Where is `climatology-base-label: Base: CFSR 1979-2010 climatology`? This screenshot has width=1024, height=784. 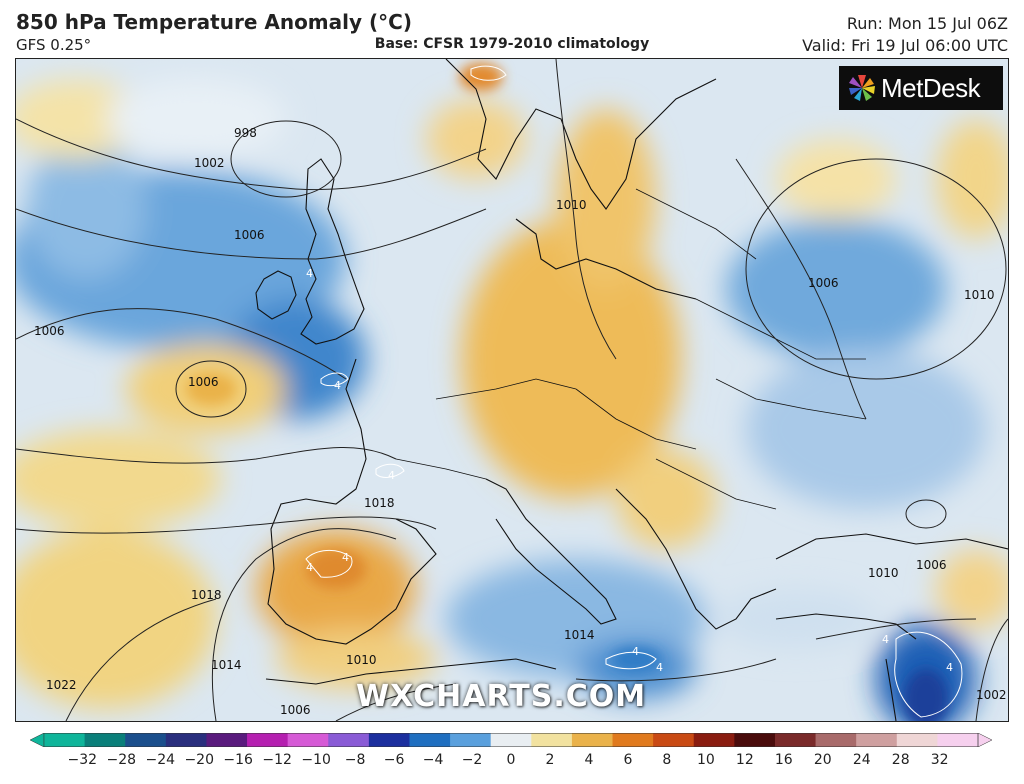
climatology-base-label: Base: CFSR 1979-2010 climatology is located at coordinates (512, 44).